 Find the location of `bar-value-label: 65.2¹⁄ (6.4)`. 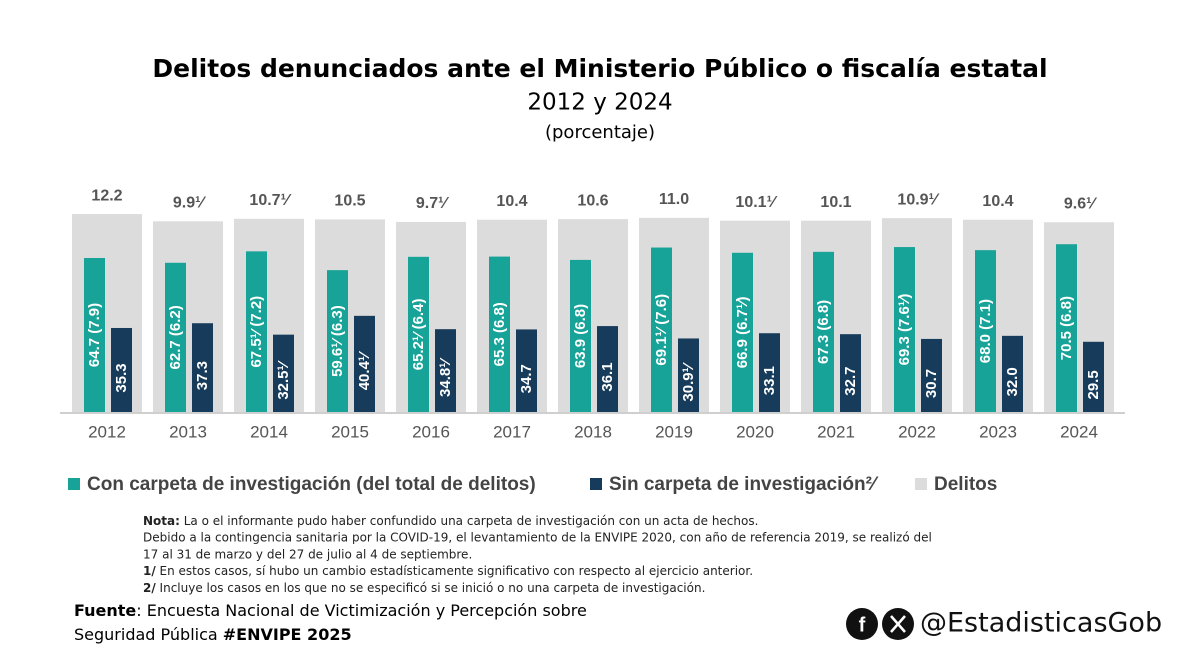

bar-value-label: 65.2¹⁄ (6.4) is located at coordinates (418, 335).